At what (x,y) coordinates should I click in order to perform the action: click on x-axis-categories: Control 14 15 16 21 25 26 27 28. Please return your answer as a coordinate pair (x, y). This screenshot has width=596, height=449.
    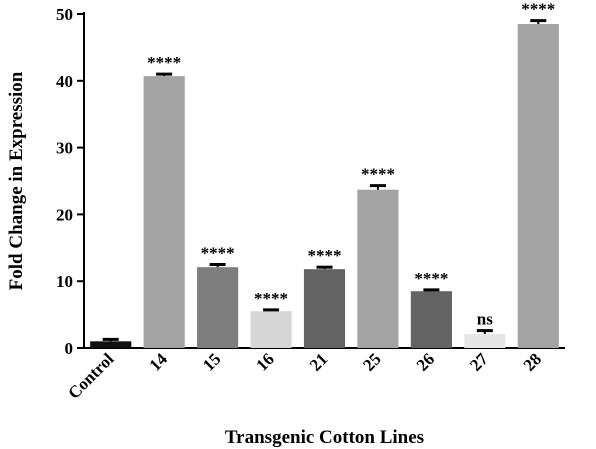
    Looking at the image, I should click on (304, 376).